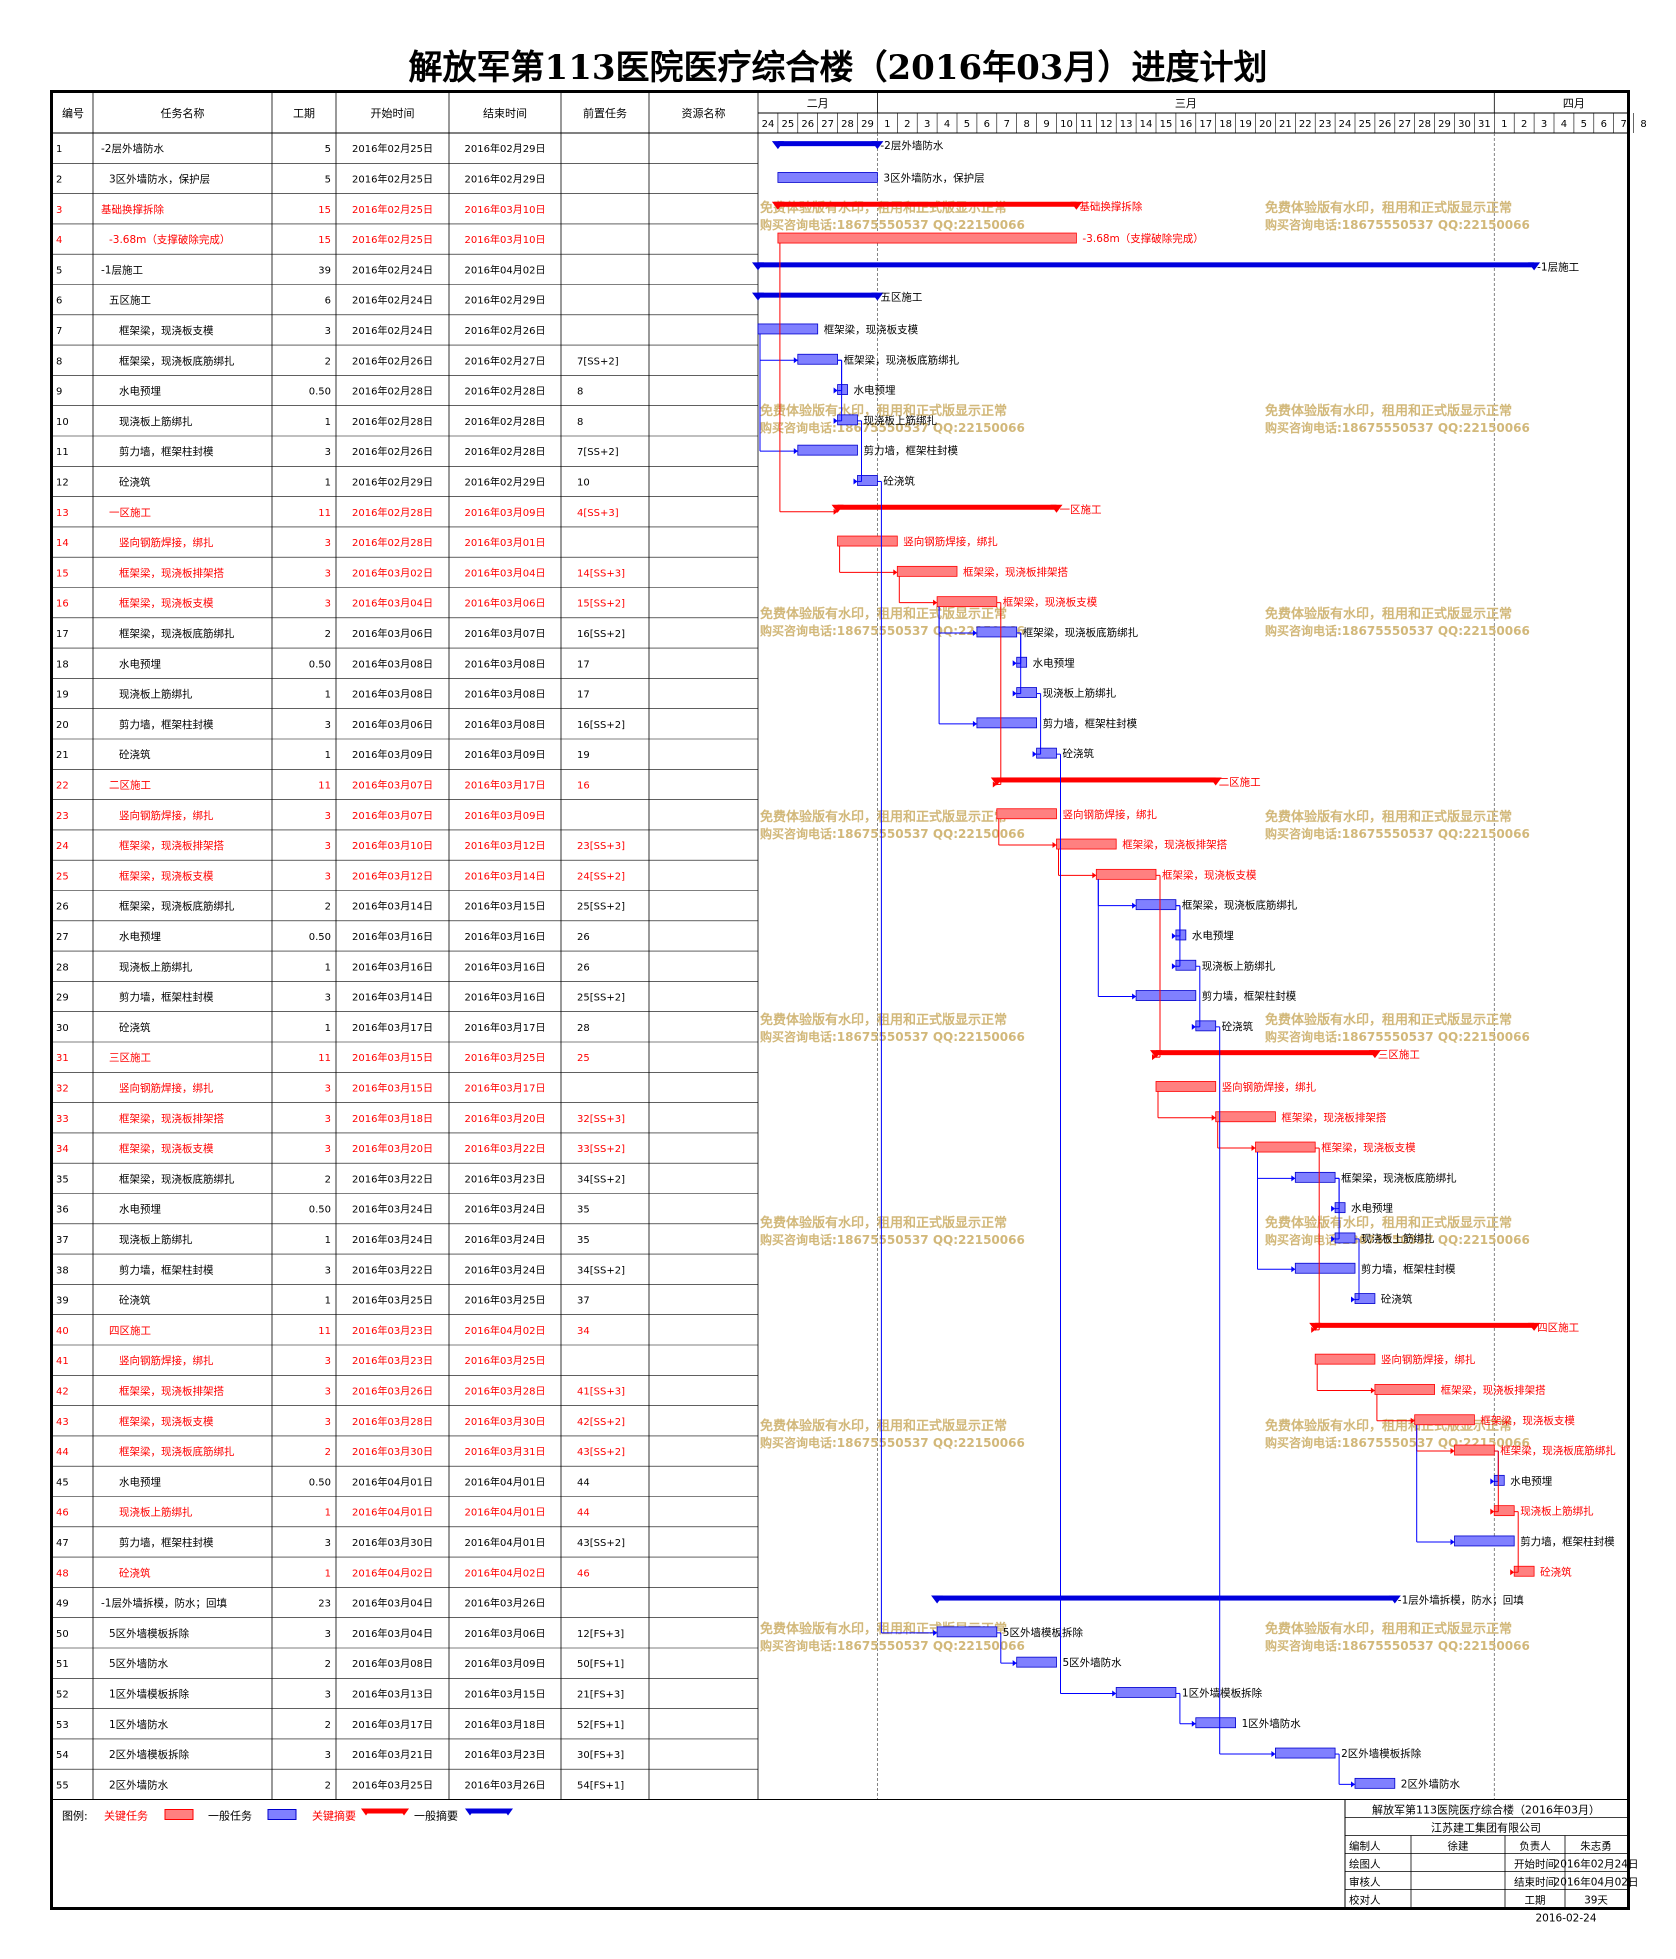  Describe the element at coordinates (1269, 1086) in the screenshot. I see `bar-label: 竖向钢筋焊接，绑扎` at that location.